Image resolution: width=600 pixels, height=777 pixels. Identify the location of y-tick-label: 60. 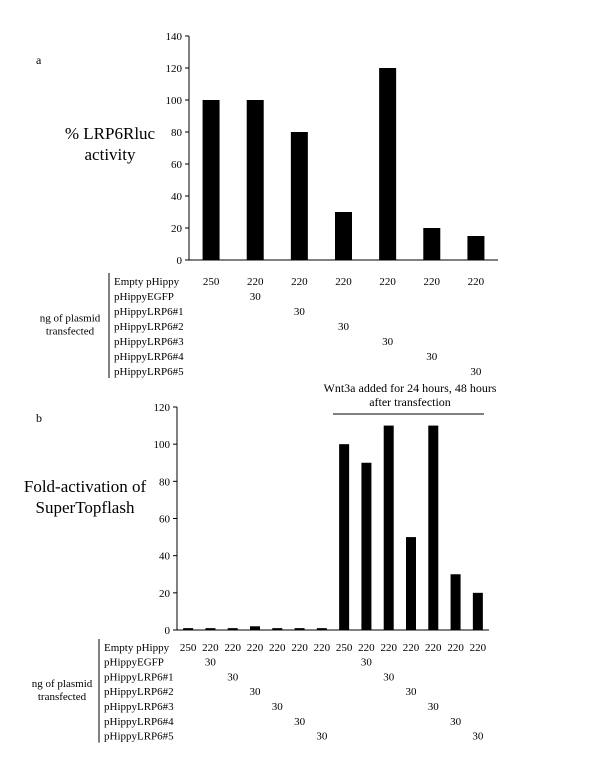
(177, 165).